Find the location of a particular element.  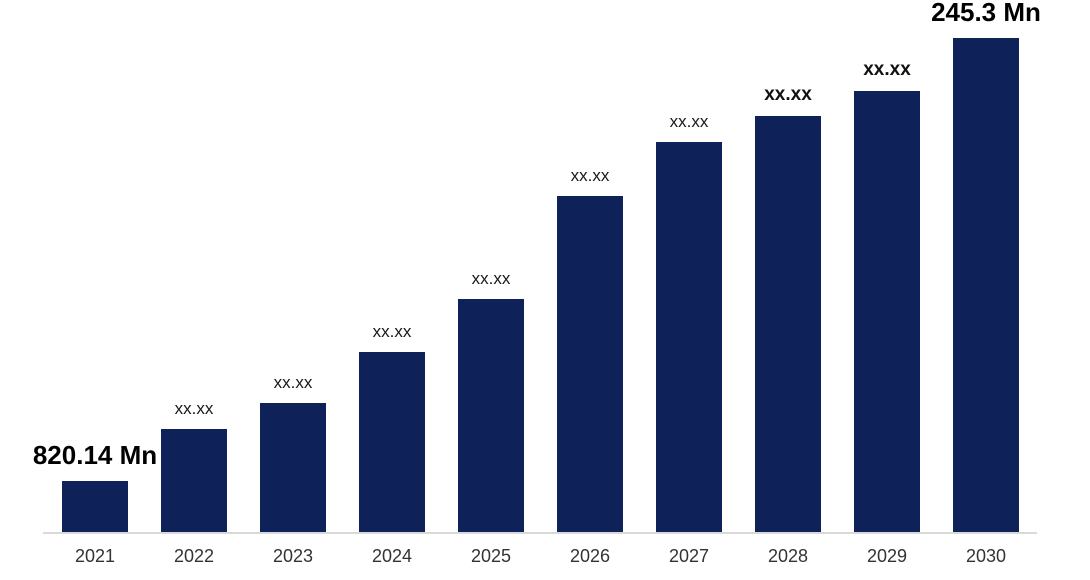

x-axis-line is located at coordinates (540, 533).